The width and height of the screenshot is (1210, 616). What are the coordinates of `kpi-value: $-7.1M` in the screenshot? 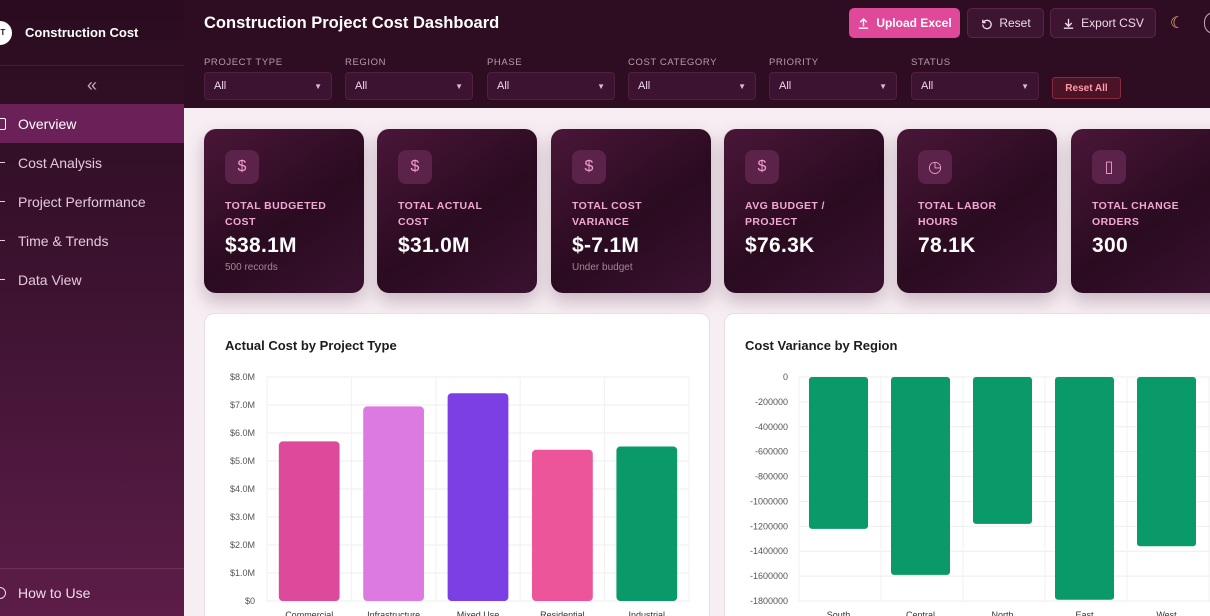 It's located at (606, 245).